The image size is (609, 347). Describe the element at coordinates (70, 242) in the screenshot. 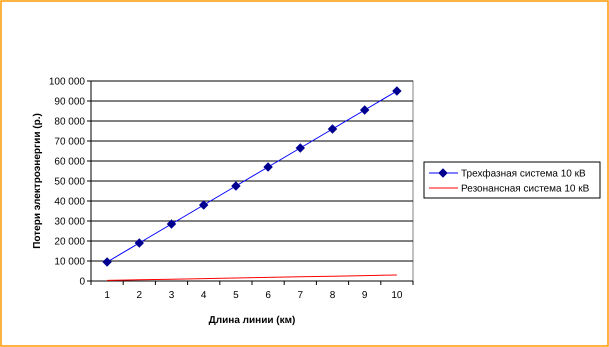

I see `y-tick-label: 20 000` at that location.